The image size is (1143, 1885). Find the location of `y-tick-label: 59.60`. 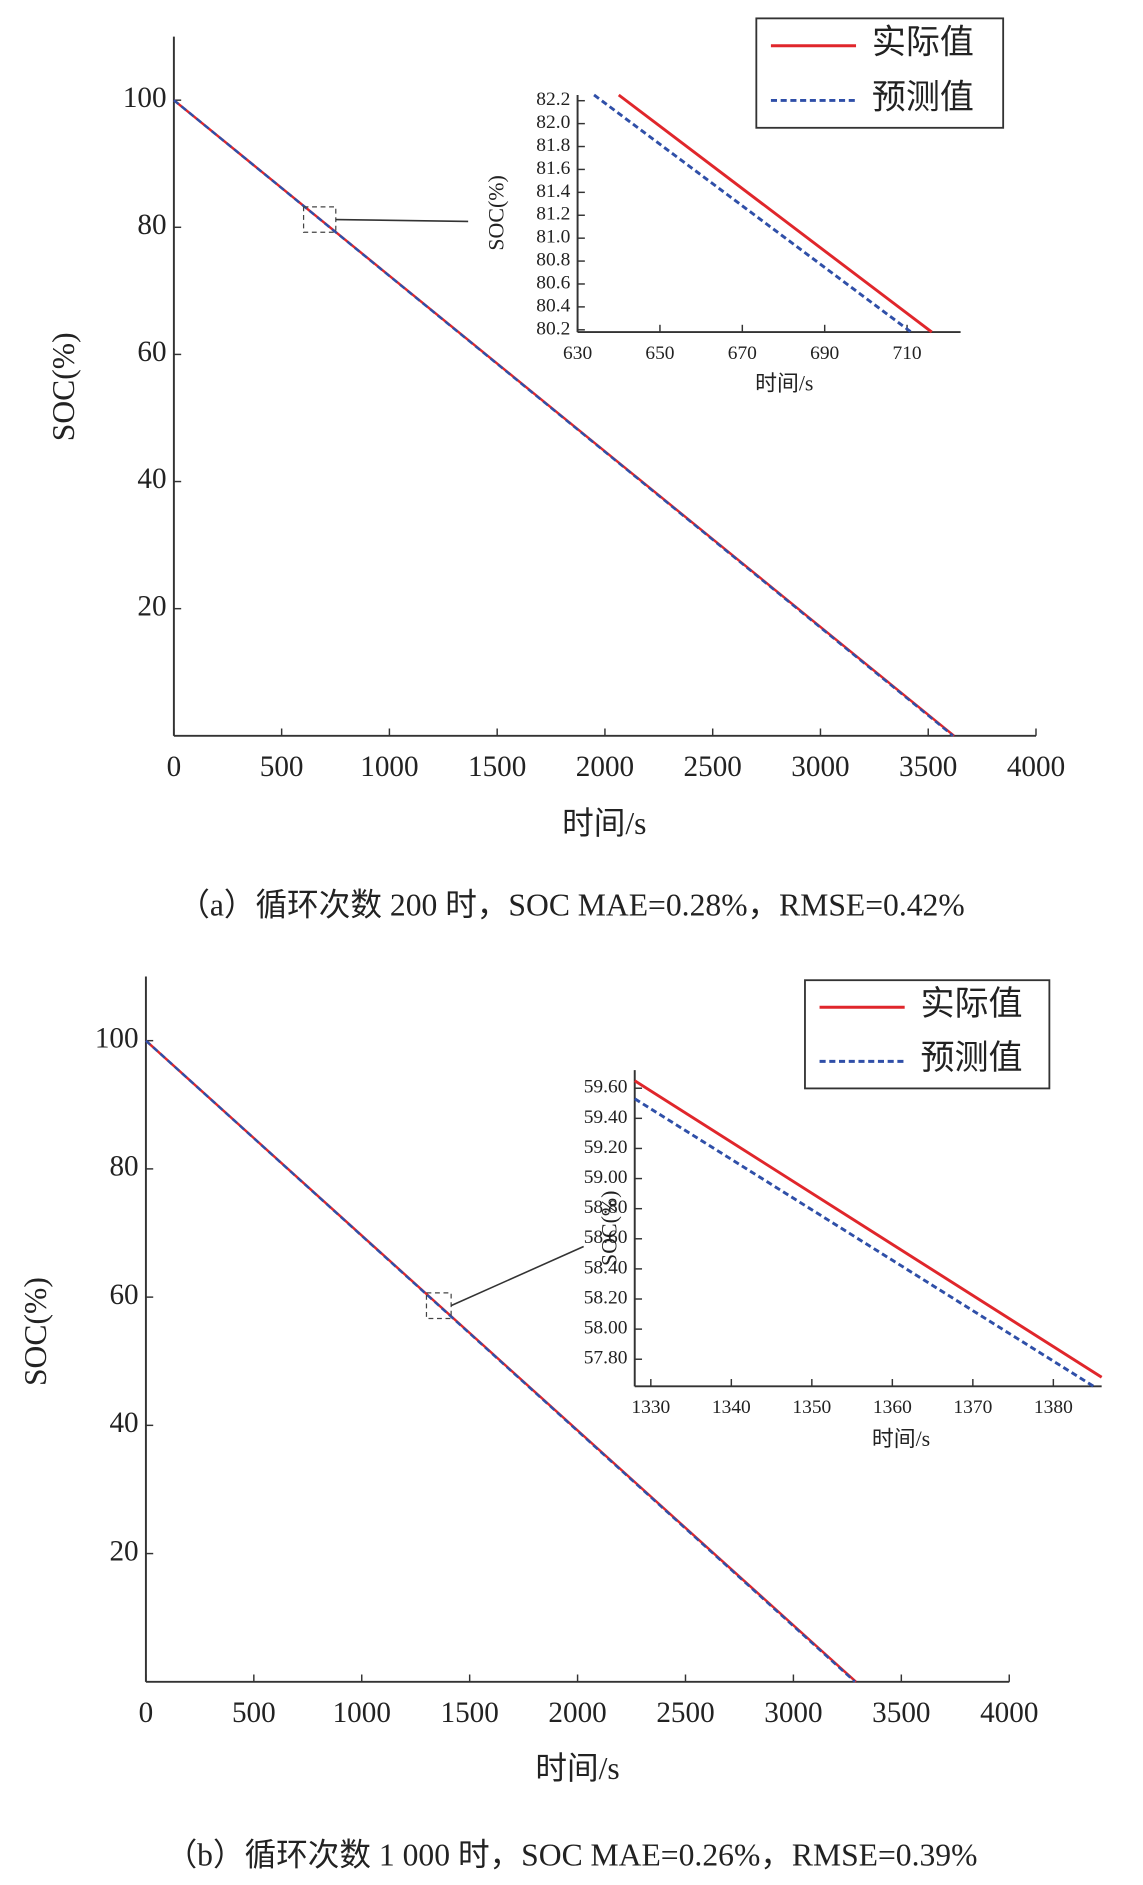

y-tick-label: 59.60 is located at coordinates (606, 1087).